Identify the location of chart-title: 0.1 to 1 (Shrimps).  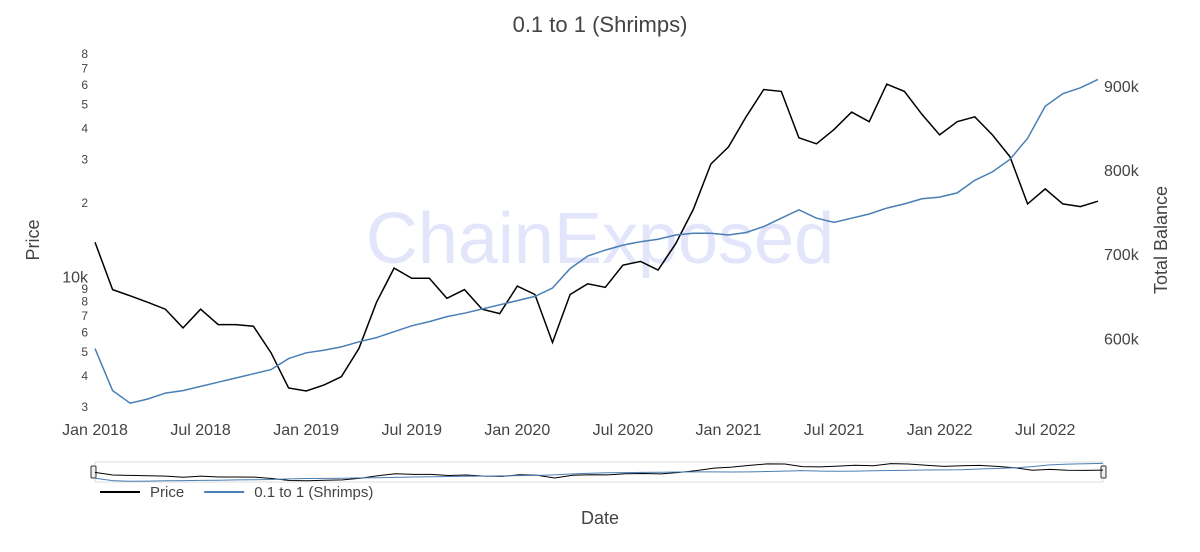
(600, 24).